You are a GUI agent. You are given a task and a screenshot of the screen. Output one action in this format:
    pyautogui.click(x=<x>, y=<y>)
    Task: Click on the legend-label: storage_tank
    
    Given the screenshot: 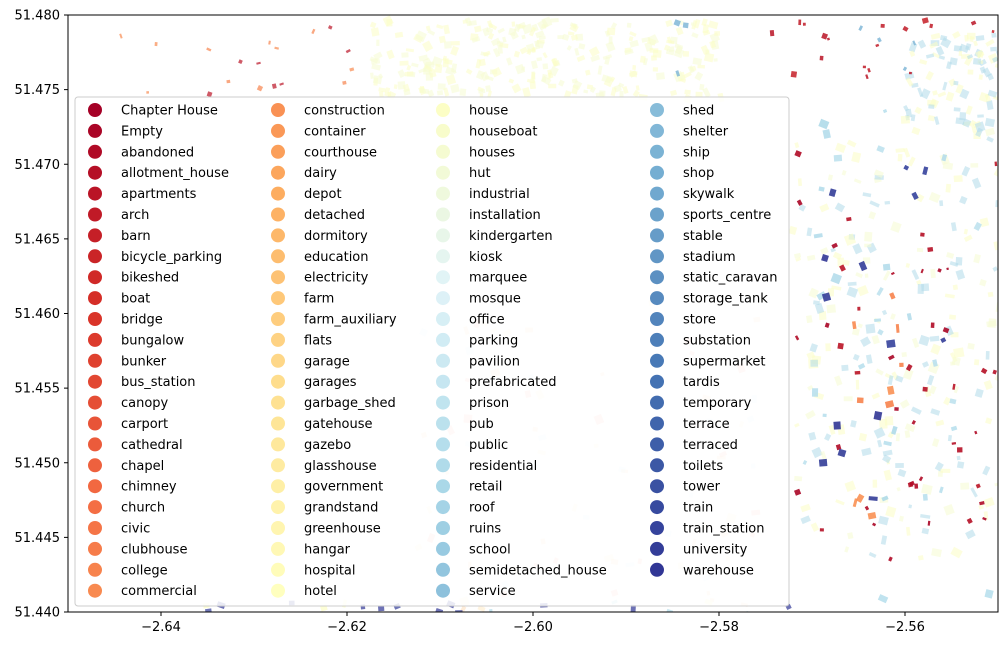 What is the action you would take?
    pyautogui.click(x=725, y=299)
    